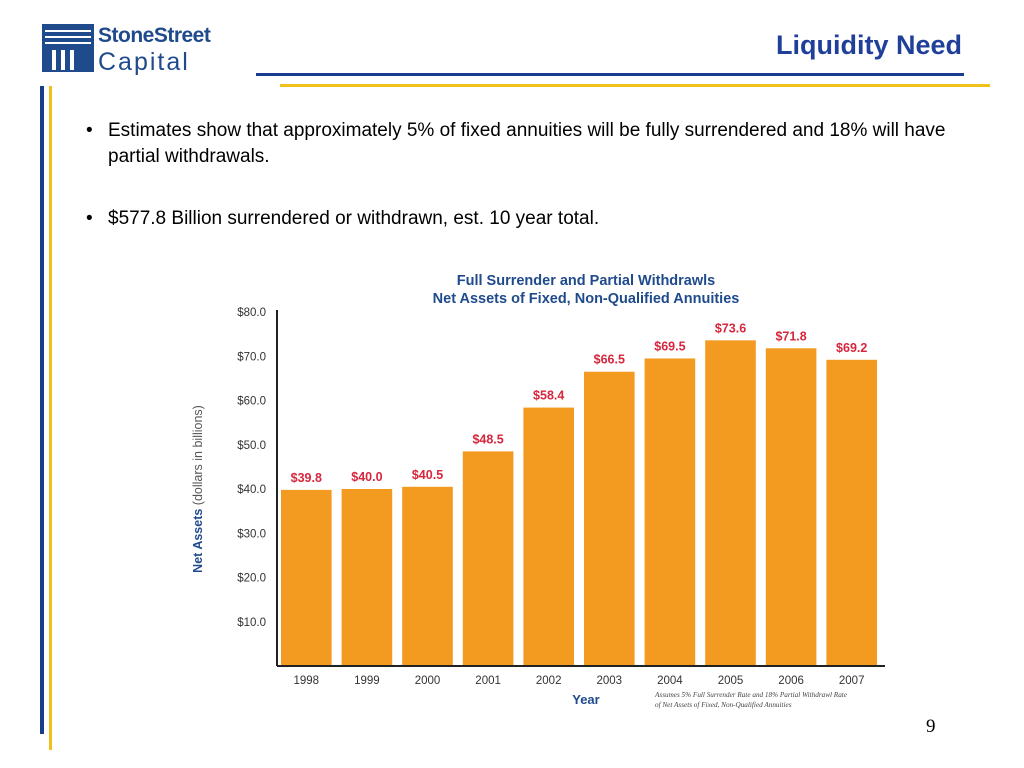 The height and width of the screenshot is (768, 1024). I want to click on y-tick-label: $80.0, so click(251, 313).